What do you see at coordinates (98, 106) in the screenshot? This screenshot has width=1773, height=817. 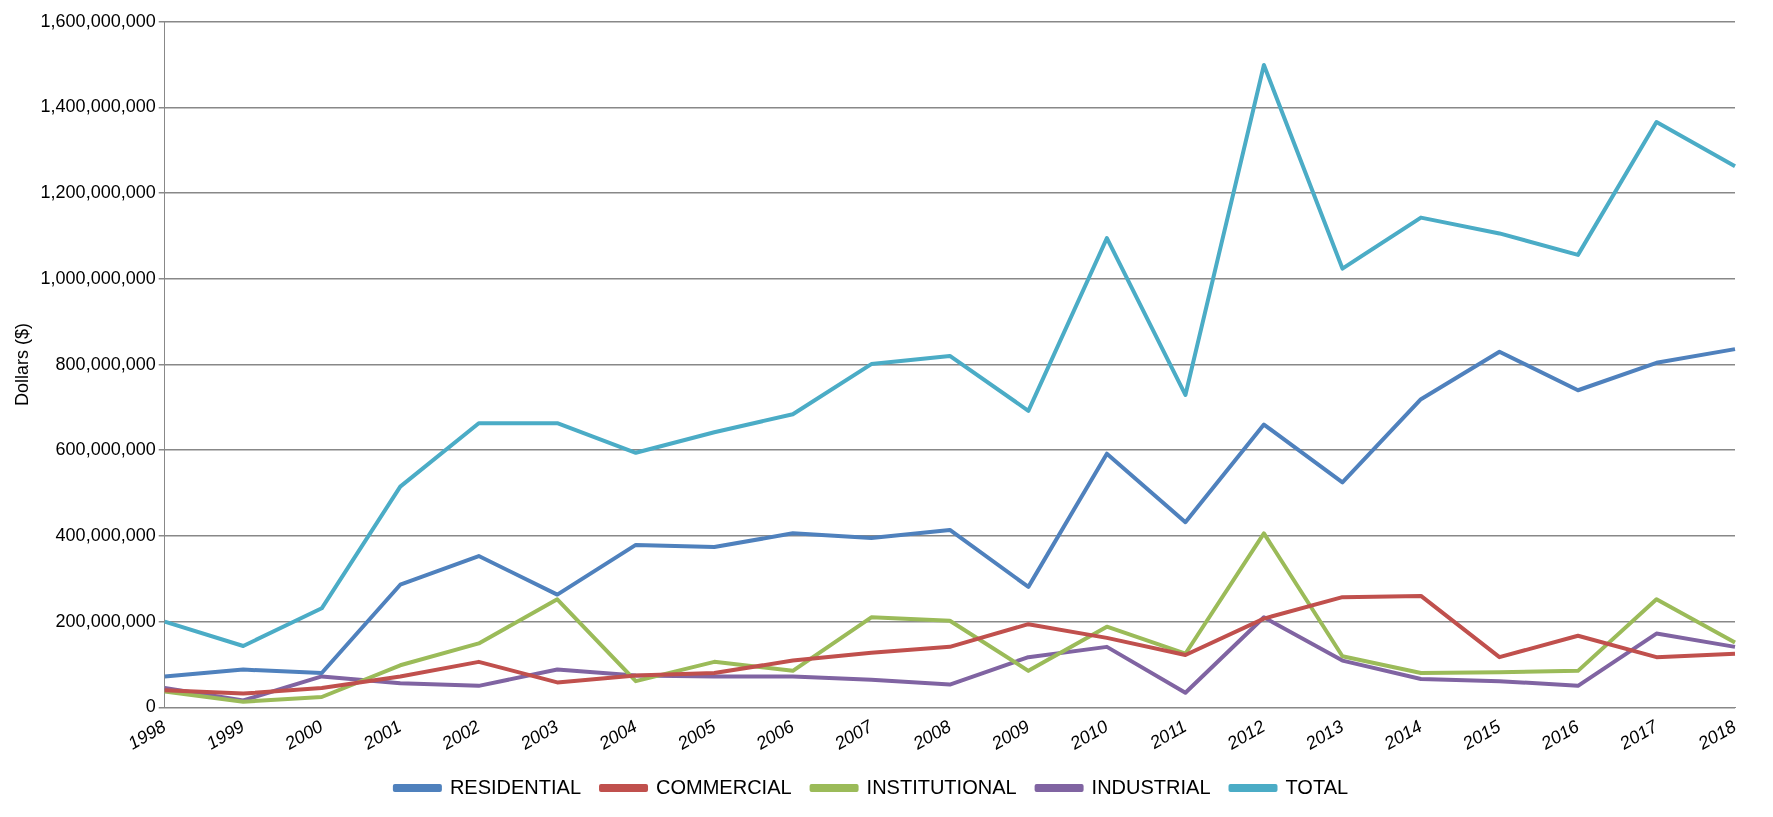 I see `y-tick-label: 1,400,000,000` at bounding box center [98, 106].